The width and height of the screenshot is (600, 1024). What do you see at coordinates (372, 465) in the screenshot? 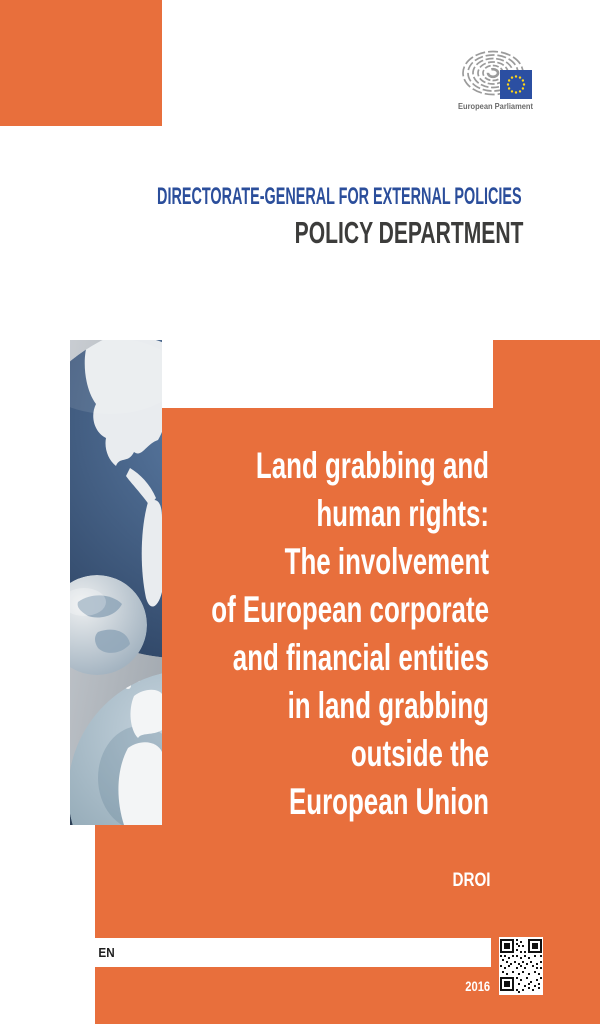
I see `cover-title-line: Land grabbing and` at bounding box center [372, 465].